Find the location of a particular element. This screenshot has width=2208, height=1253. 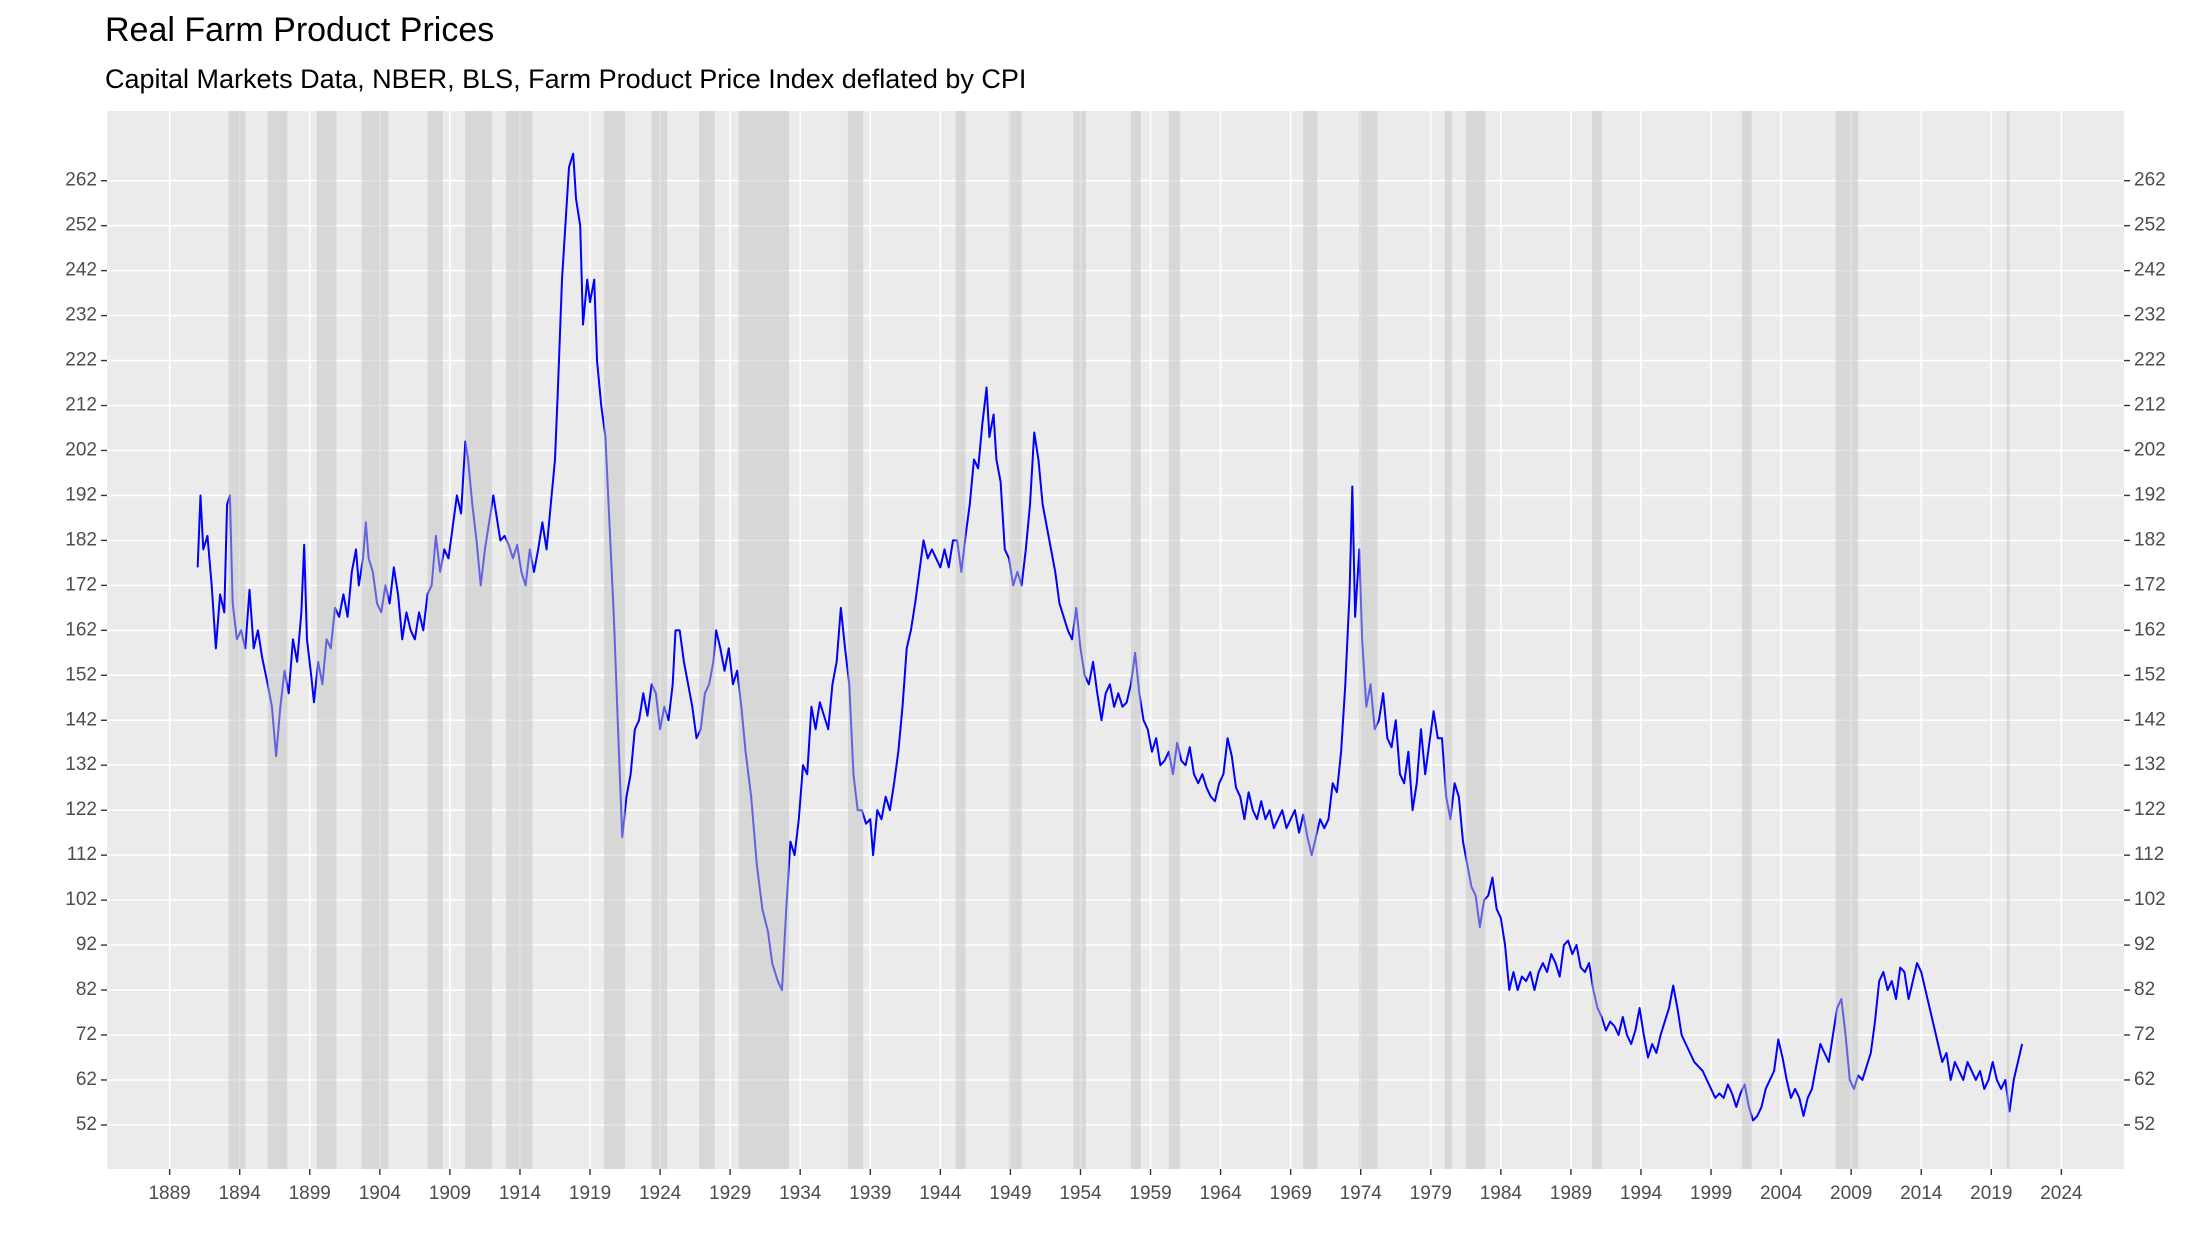

y2-tick-label: 232 is located at coordinates (2150, 315).